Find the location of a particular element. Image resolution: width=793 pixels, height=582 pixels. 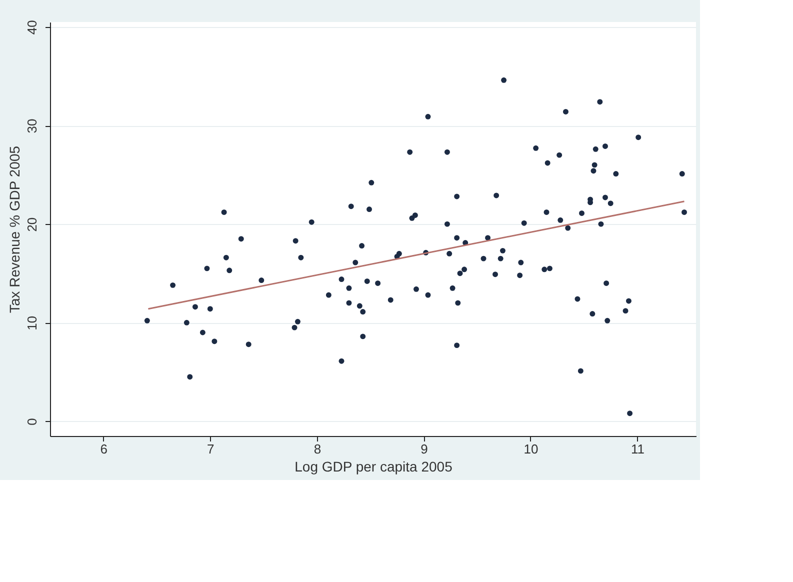

x-tick-label: 6 is located at coordinates (104, 449).